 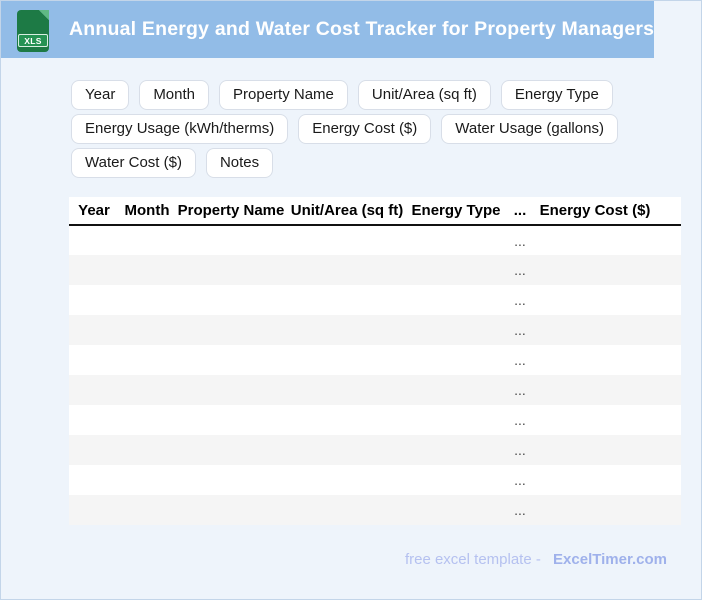 I want to click on column-chip: Water Cost ($), so click(x=133, y=163).